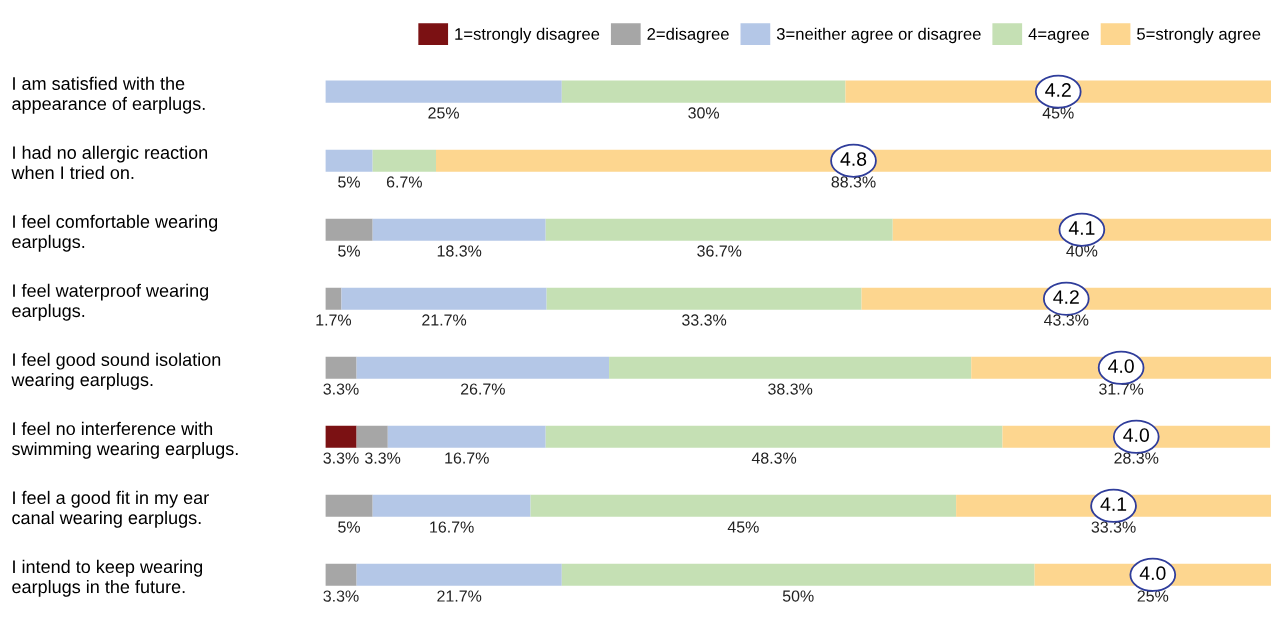 Image resolution: width=1271 pixels, height=635 pixels. I want to click on y-tick-label: I feel no interference with swimming wearing earplugs., so click(124, 440).